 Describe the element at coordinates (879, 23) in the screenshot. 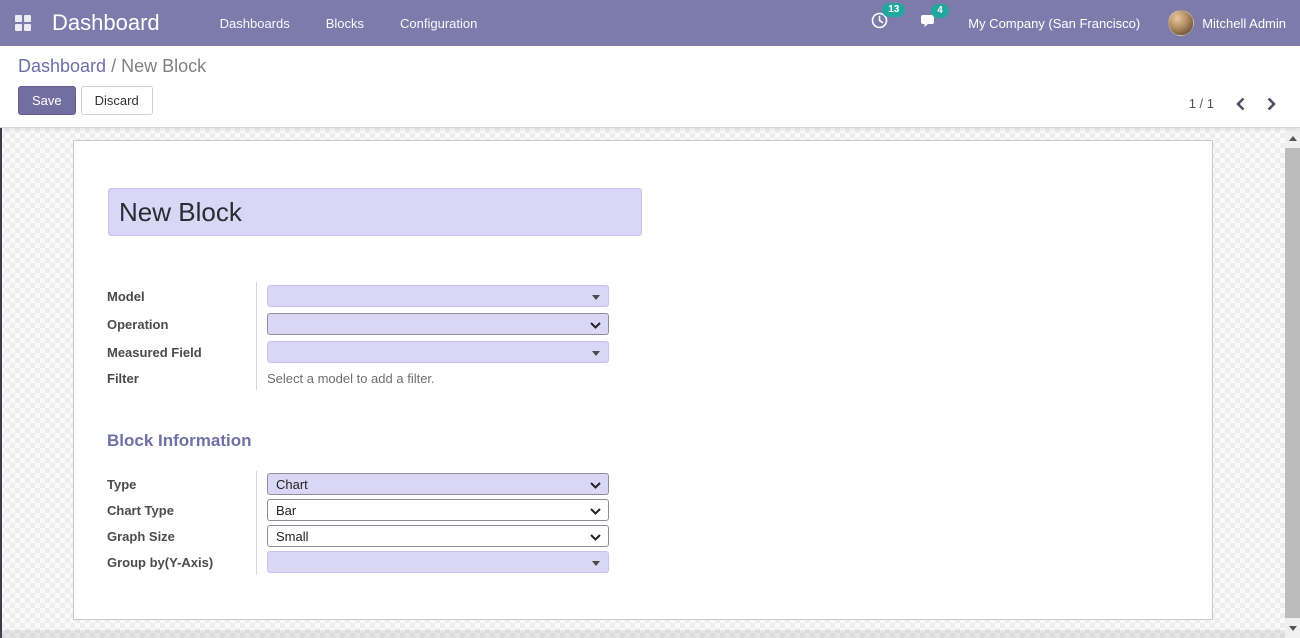

I see `activity-clock-icon` at that location.